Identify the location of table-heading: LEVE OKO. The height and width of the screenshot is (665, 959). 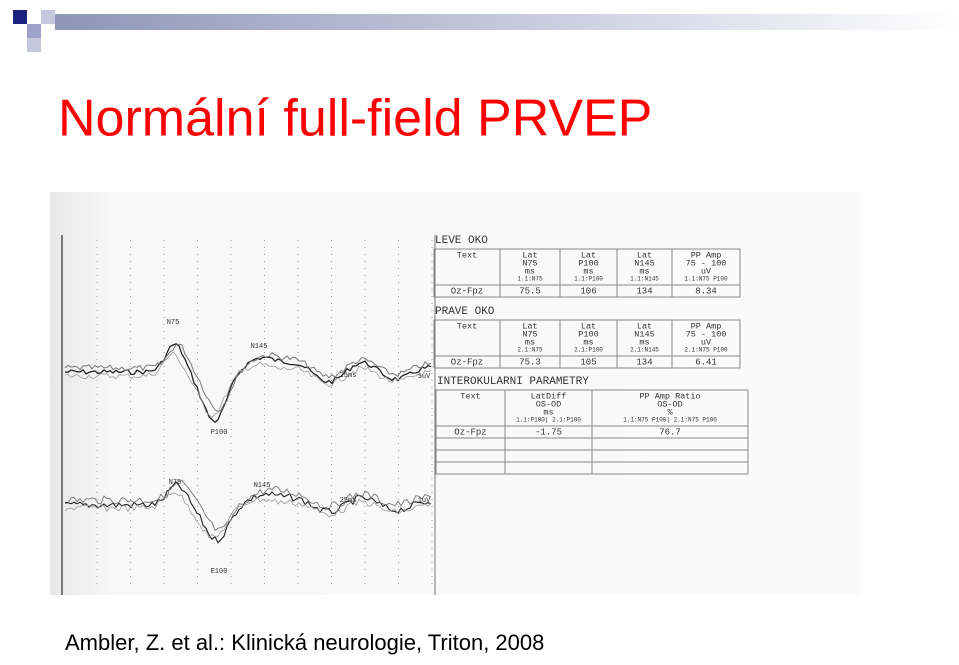
(461, 241).